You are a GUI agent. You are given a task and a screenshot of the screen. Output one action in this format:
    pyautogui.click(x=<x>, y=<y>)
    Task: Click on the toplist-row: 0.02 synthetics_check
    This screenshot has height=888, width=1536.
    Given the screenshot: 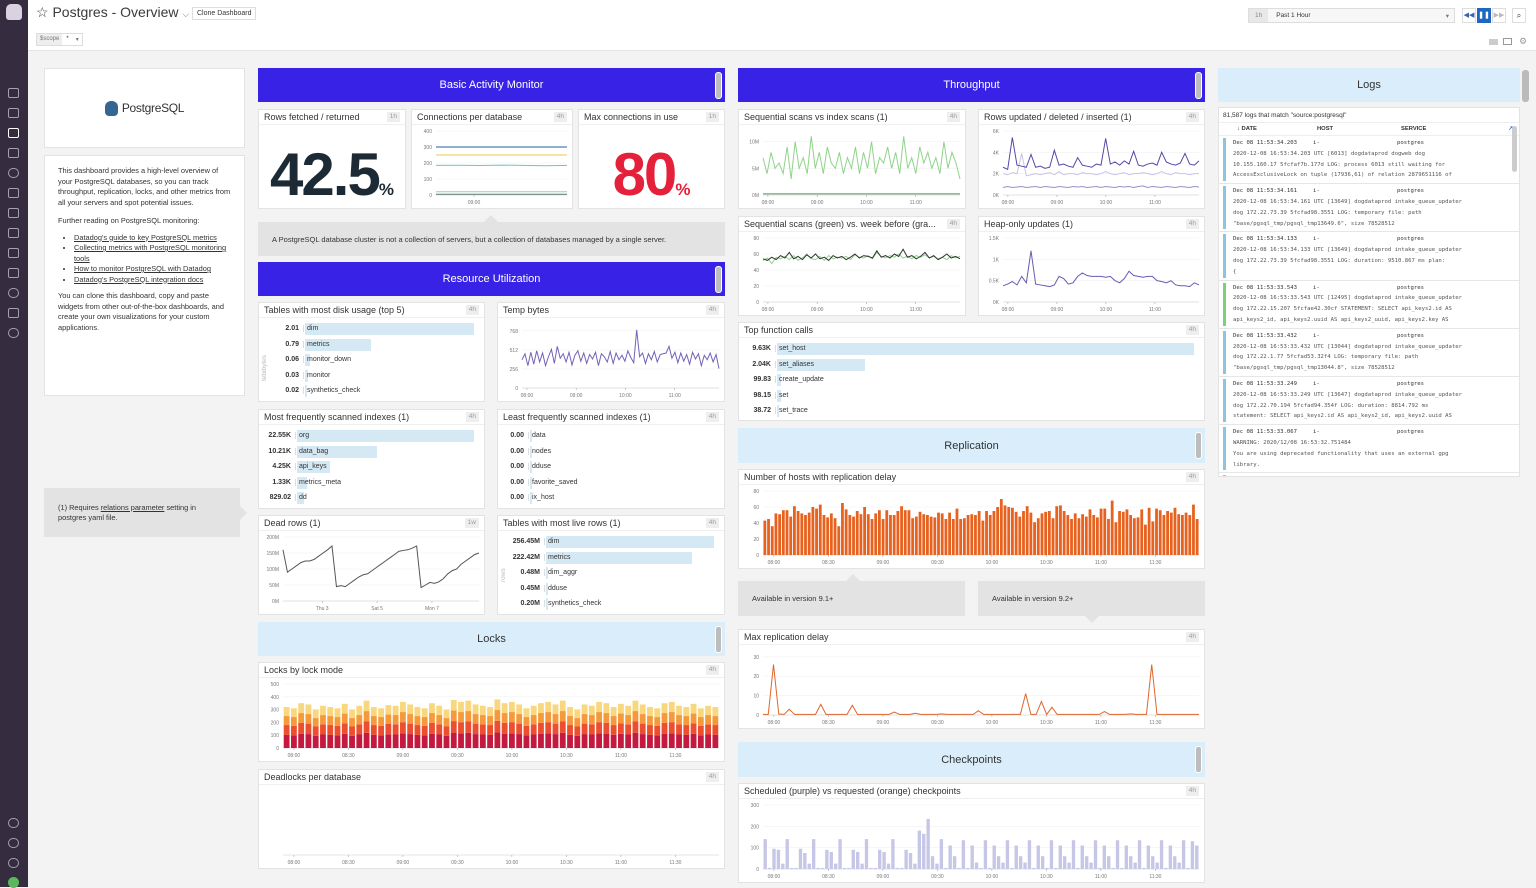 What is the action you would take?
    pyautogui.click(x=371, y=391)
    